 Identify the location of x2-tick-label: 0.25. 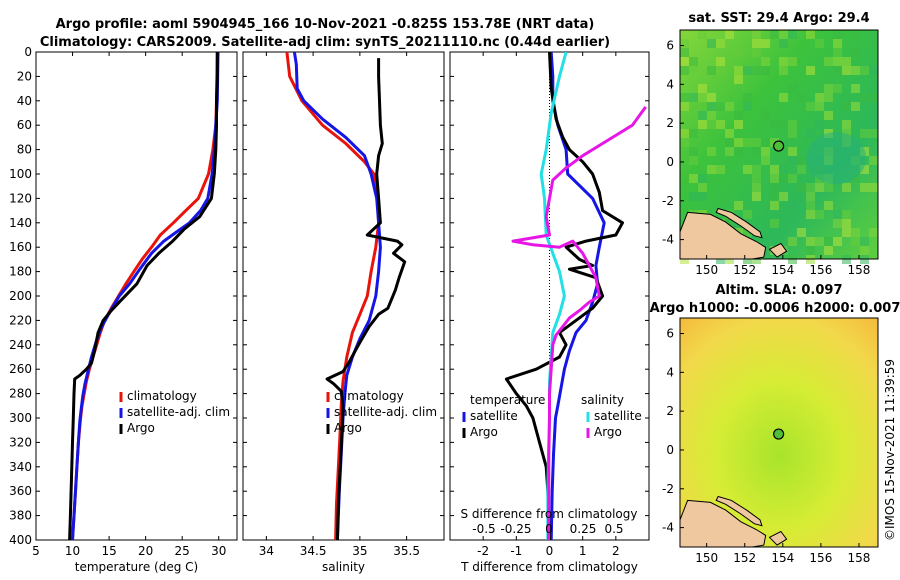
(583, 529).